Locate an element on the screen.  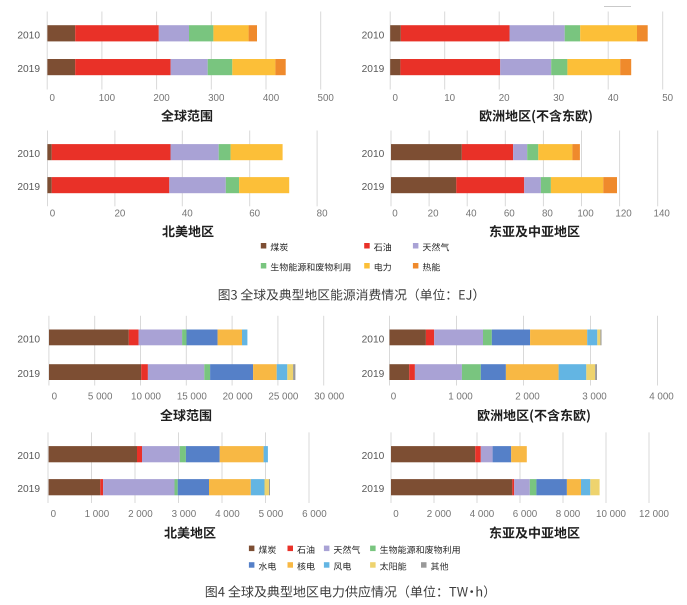
svg-text: 15 000 is located at coordinates (192, 396).